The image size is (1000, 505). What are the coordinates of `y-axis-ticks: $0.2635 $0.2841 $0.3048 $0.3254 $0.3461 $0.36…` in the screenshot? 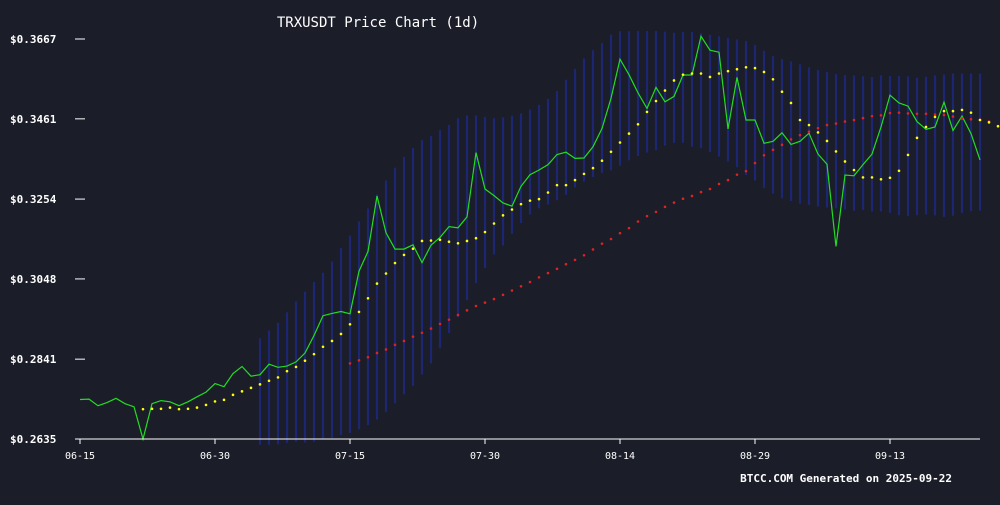 It's located at (47, 239).